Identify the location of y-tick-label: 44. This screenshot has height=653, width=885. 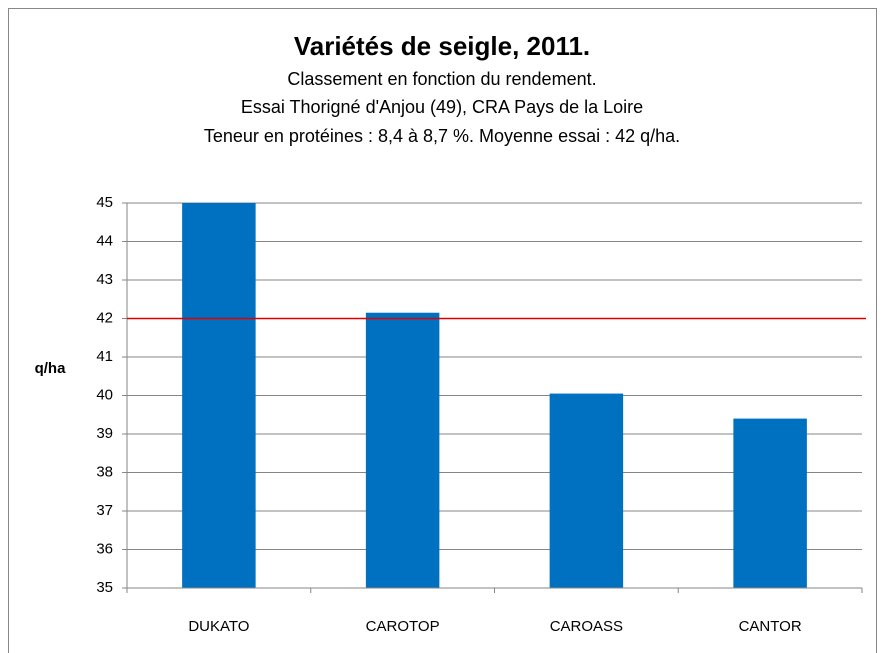
(104, 240).